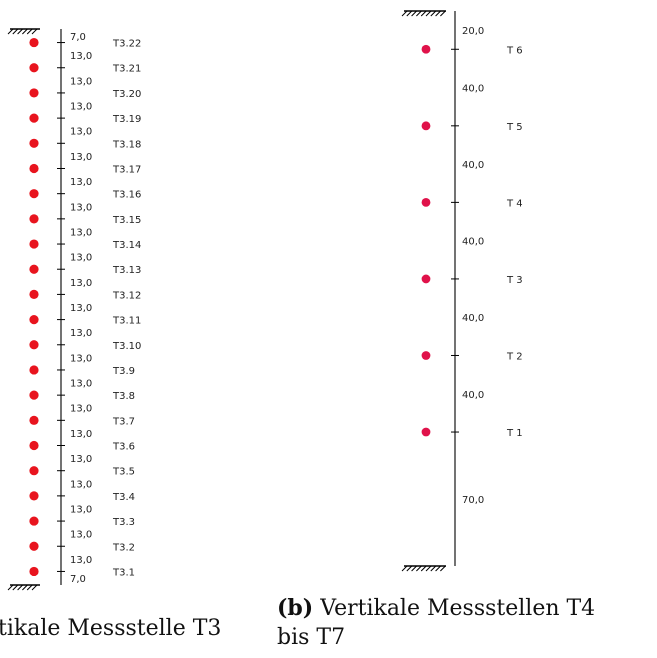 The width and height of the screenshot is (657, 658). What do you see at coordinates (123, 547) in the screenshot?
I see `a-sensor-label: T3.2` at bounding box center [123, 547].